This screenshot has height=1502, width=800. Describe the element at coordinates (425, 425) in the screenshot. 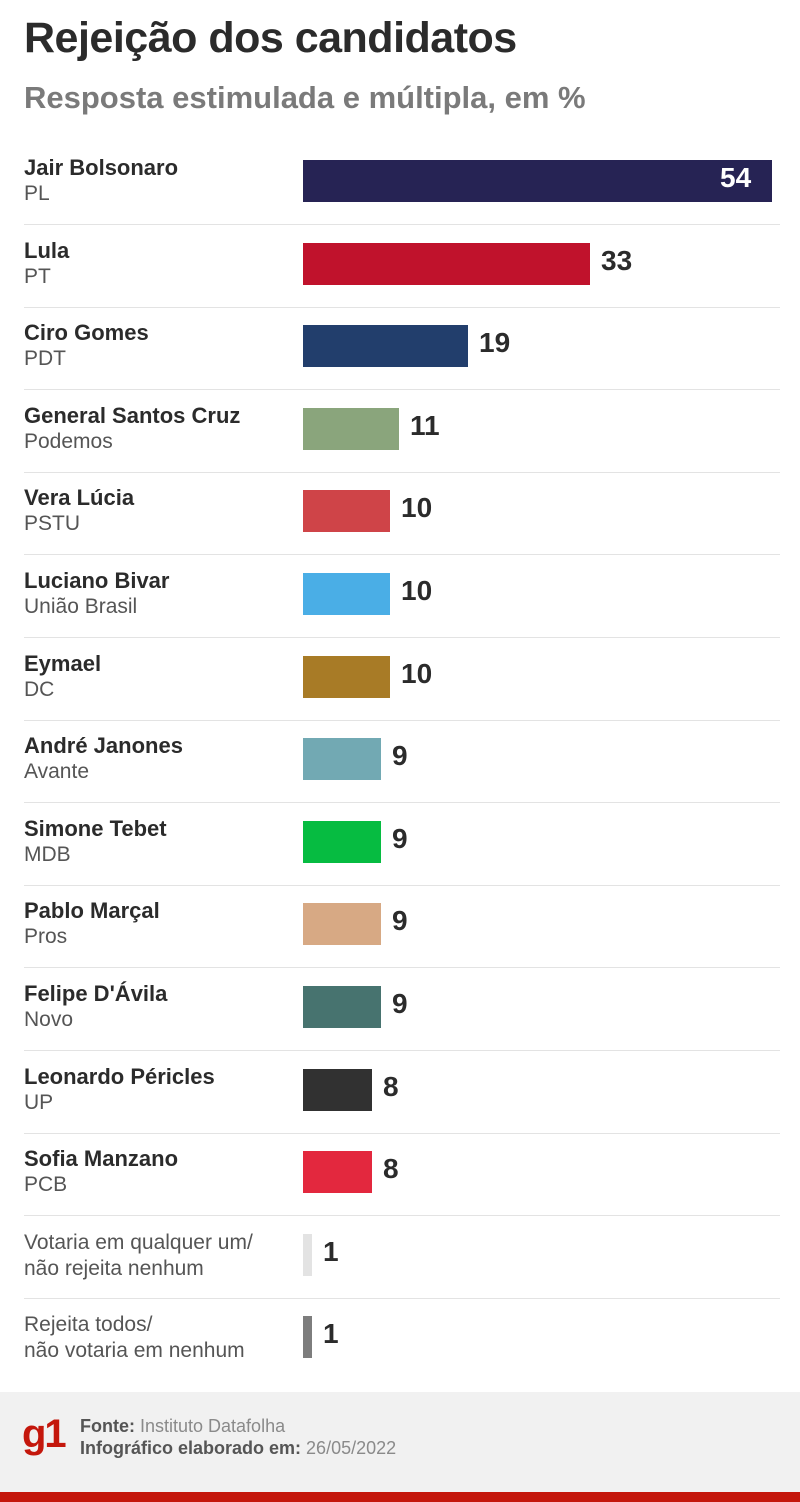

I see `bar-value-label: 11` at that location.